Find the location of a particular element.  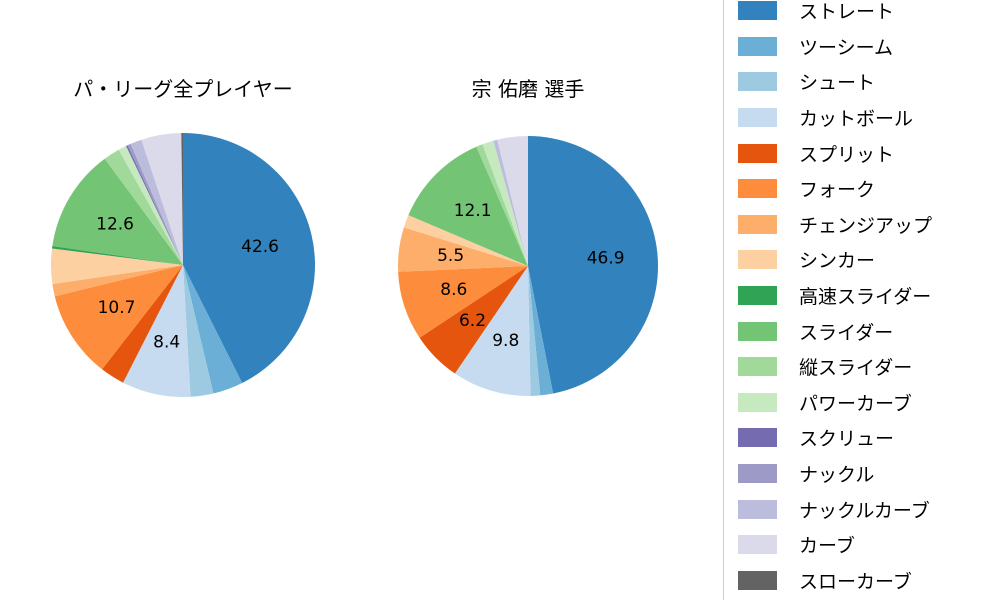

pie-chart-mune-yuma: 46.9 9.8 6.2 8.6 5.5 12.1 is located at coordinates (528, 266).